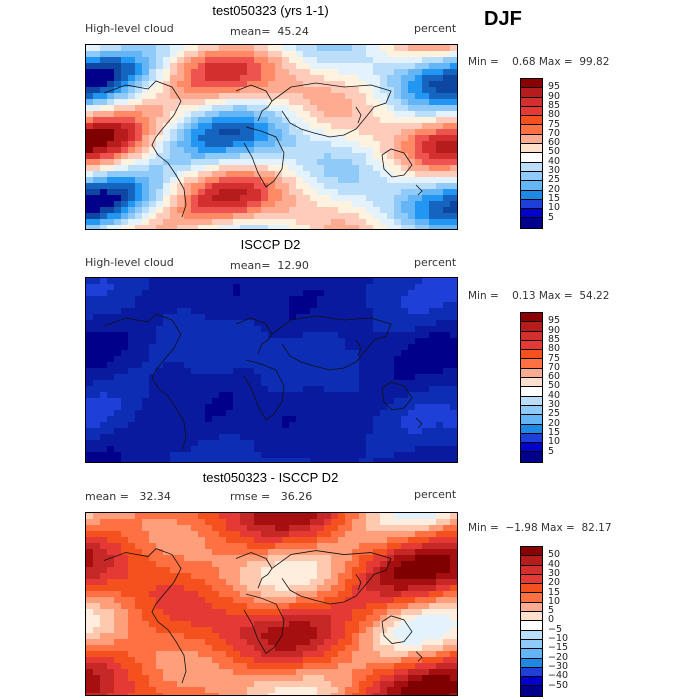  What do you see at coordinates (555, 629) in the screenshot?
I see `colorbar-tick-label: −5` at bounding box center [555, 629].